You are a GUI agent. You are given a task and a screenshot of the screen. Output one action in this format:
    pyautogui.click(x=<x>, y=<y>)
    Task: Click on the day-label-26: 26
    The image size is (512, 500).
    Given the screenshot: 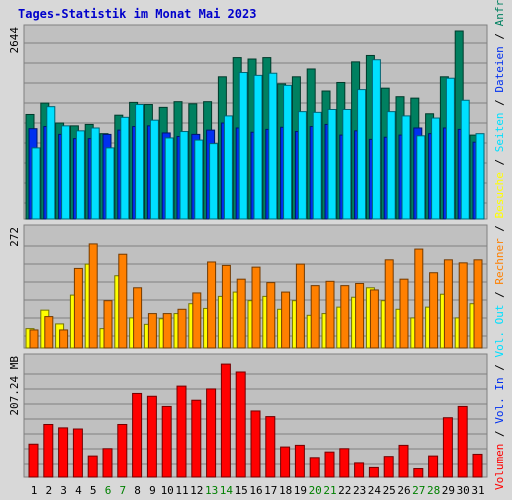 What is the action you would take?
    pyautogui.click(x=403, y=490)
    